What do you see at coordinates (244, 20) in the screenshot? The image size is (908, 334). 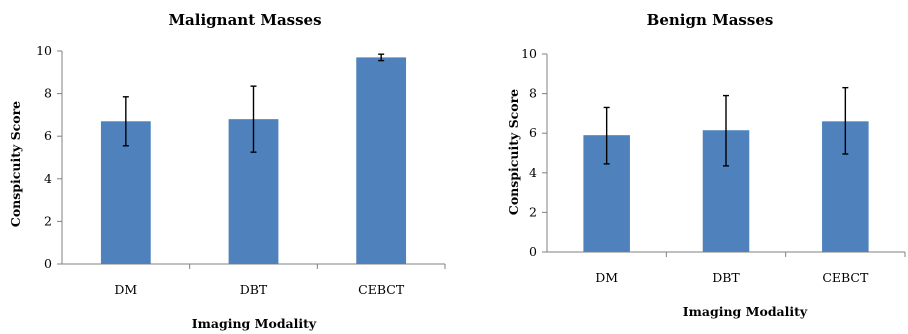 I see `chart-title: Malignant Masses` at bounding box center [244, 20].